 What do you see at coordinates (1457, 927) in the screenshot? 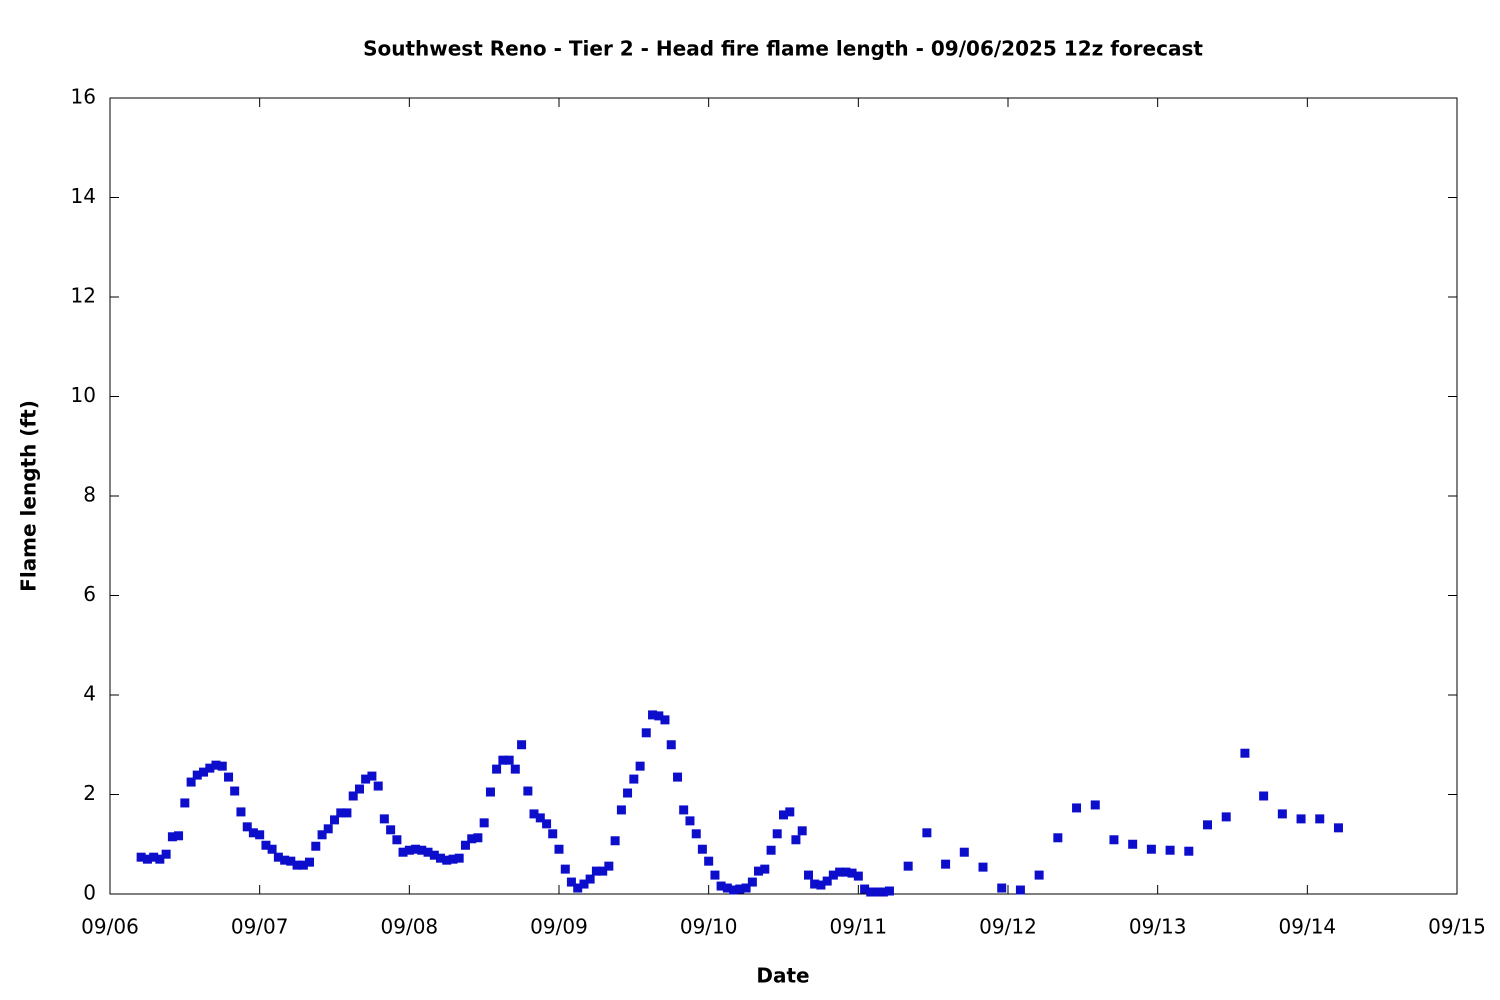
I see `x-tick-label: 09/15` at bounding box center [1457, 927].